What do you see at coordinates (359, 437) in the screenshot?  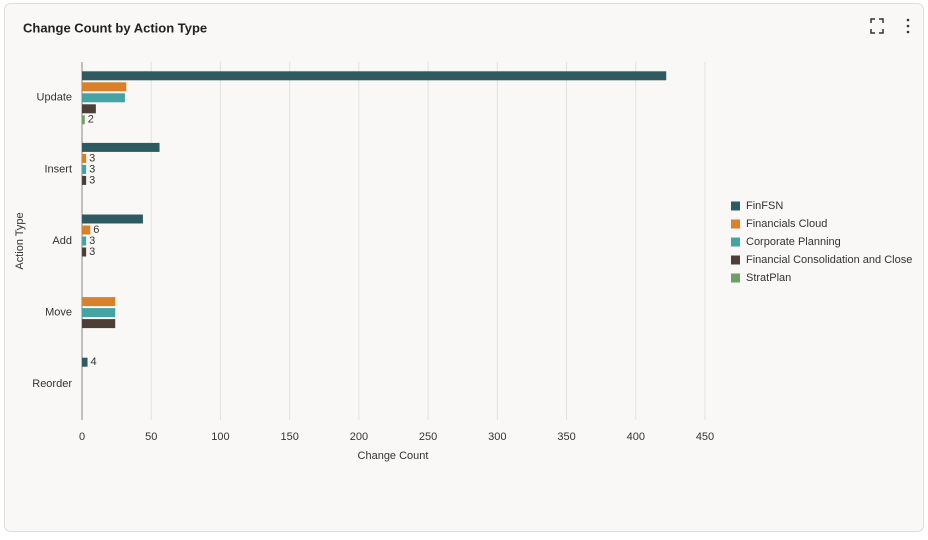 I see `x-tick-label: 200` at bounding box center [359, 437].